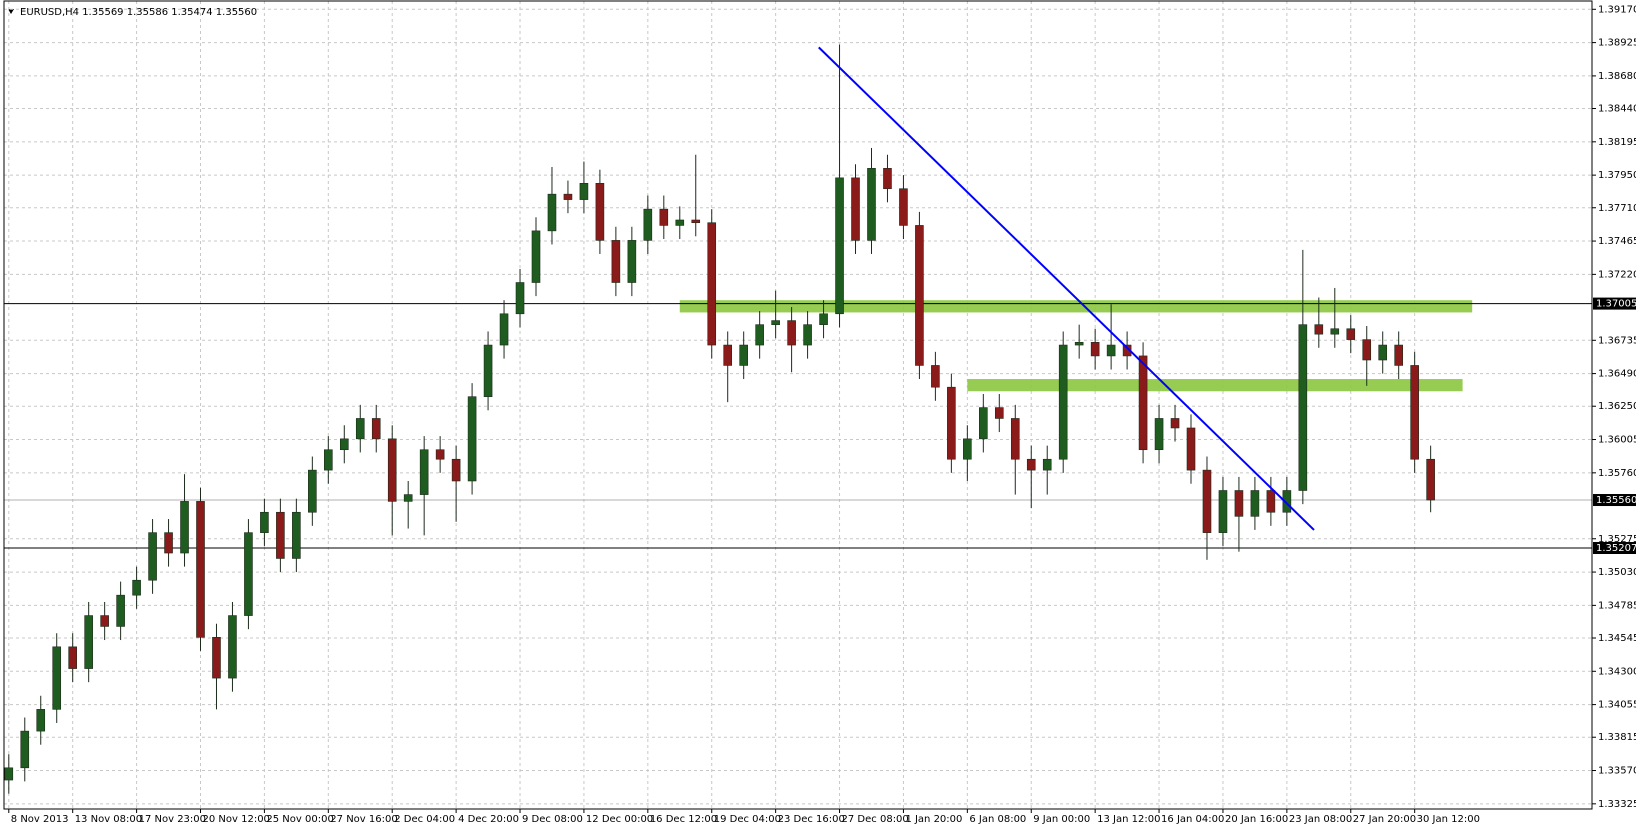  I want to click on price-label: 1.35560, so click(1616, 500).